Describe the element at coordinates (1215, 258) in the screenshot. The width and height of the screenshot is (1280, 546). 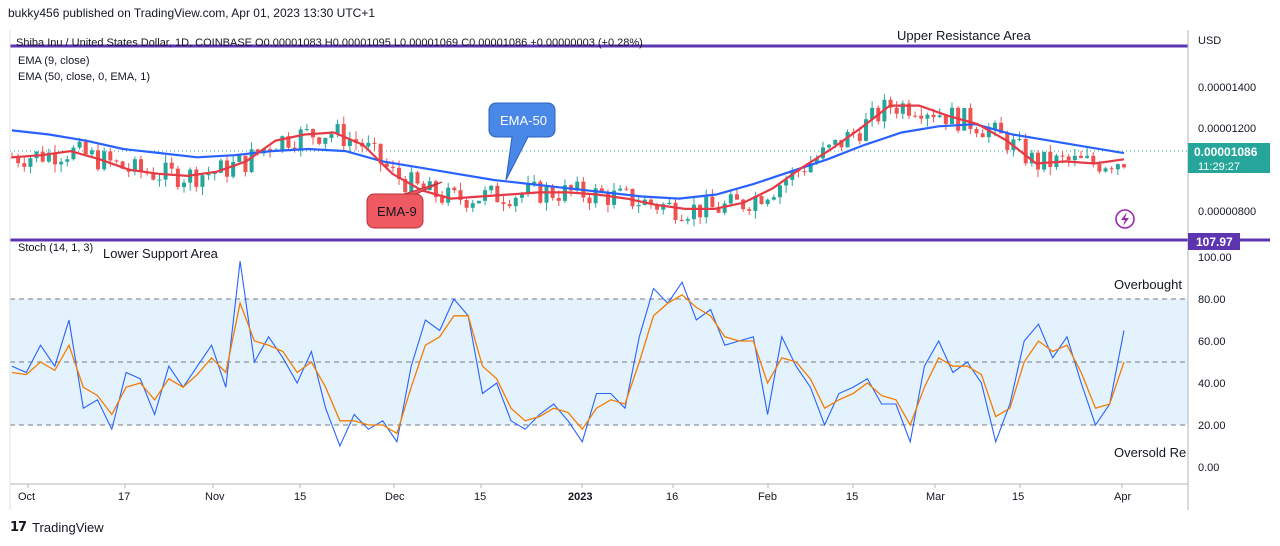
I see `stoch-tick: 100.00` at that location.